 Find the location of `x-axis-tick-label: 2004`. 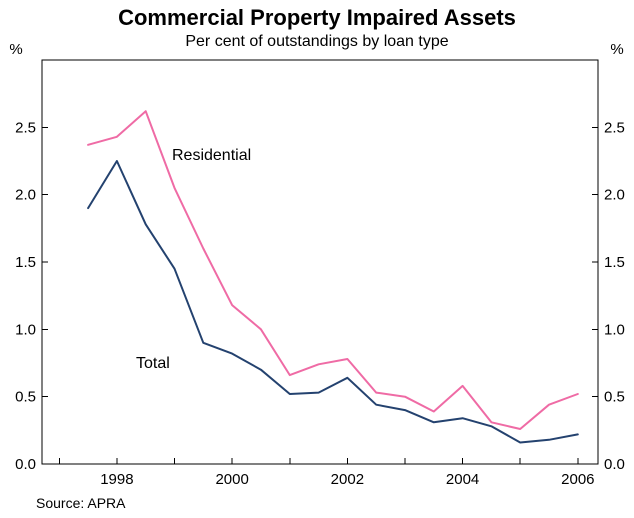

x-axis-tick-label: 2004 is located at coordinates (462, 479).